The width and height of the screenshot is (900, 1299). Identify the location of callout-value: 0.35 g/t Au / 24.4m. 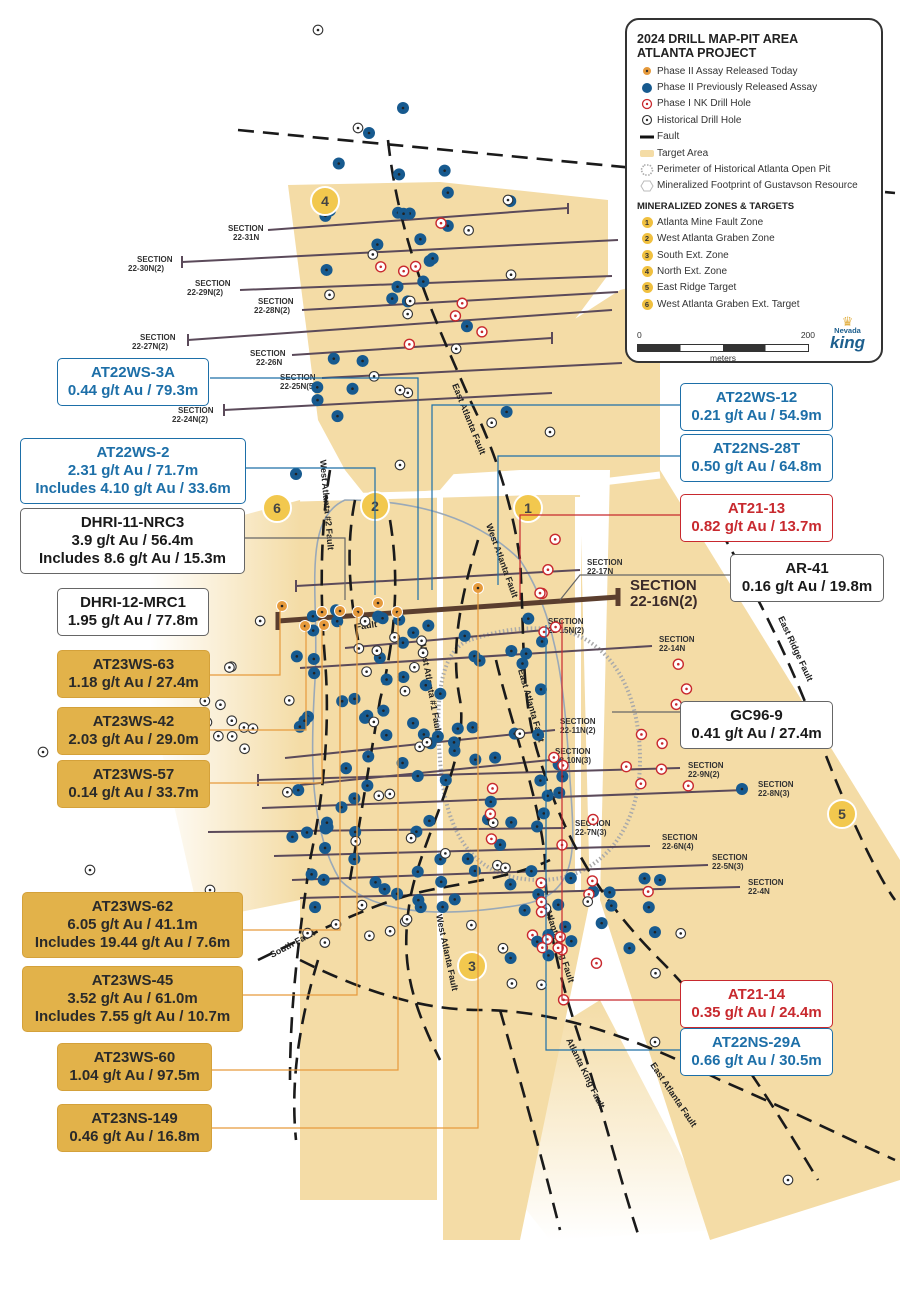
(756, 1012).